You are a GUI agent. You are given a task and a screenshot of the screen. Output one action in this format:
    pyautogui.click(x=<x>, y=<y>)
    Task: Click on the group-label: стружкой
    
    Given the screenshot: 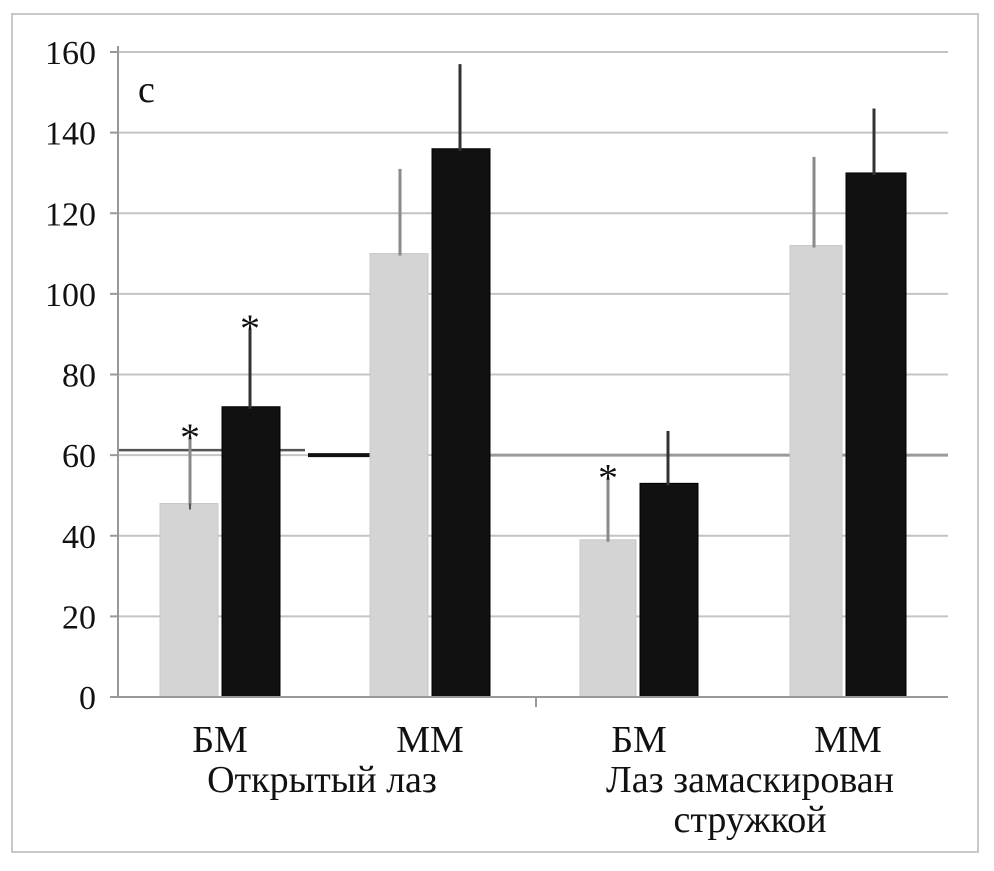 What is the action you would take?
    pyautogui.click(x=749, y=820)
    